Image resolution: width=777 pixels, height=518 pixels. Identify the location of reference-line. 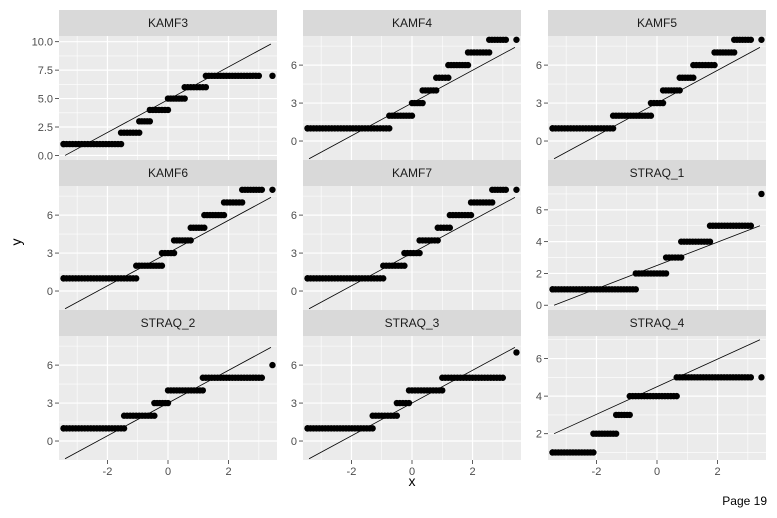
(657, 387).